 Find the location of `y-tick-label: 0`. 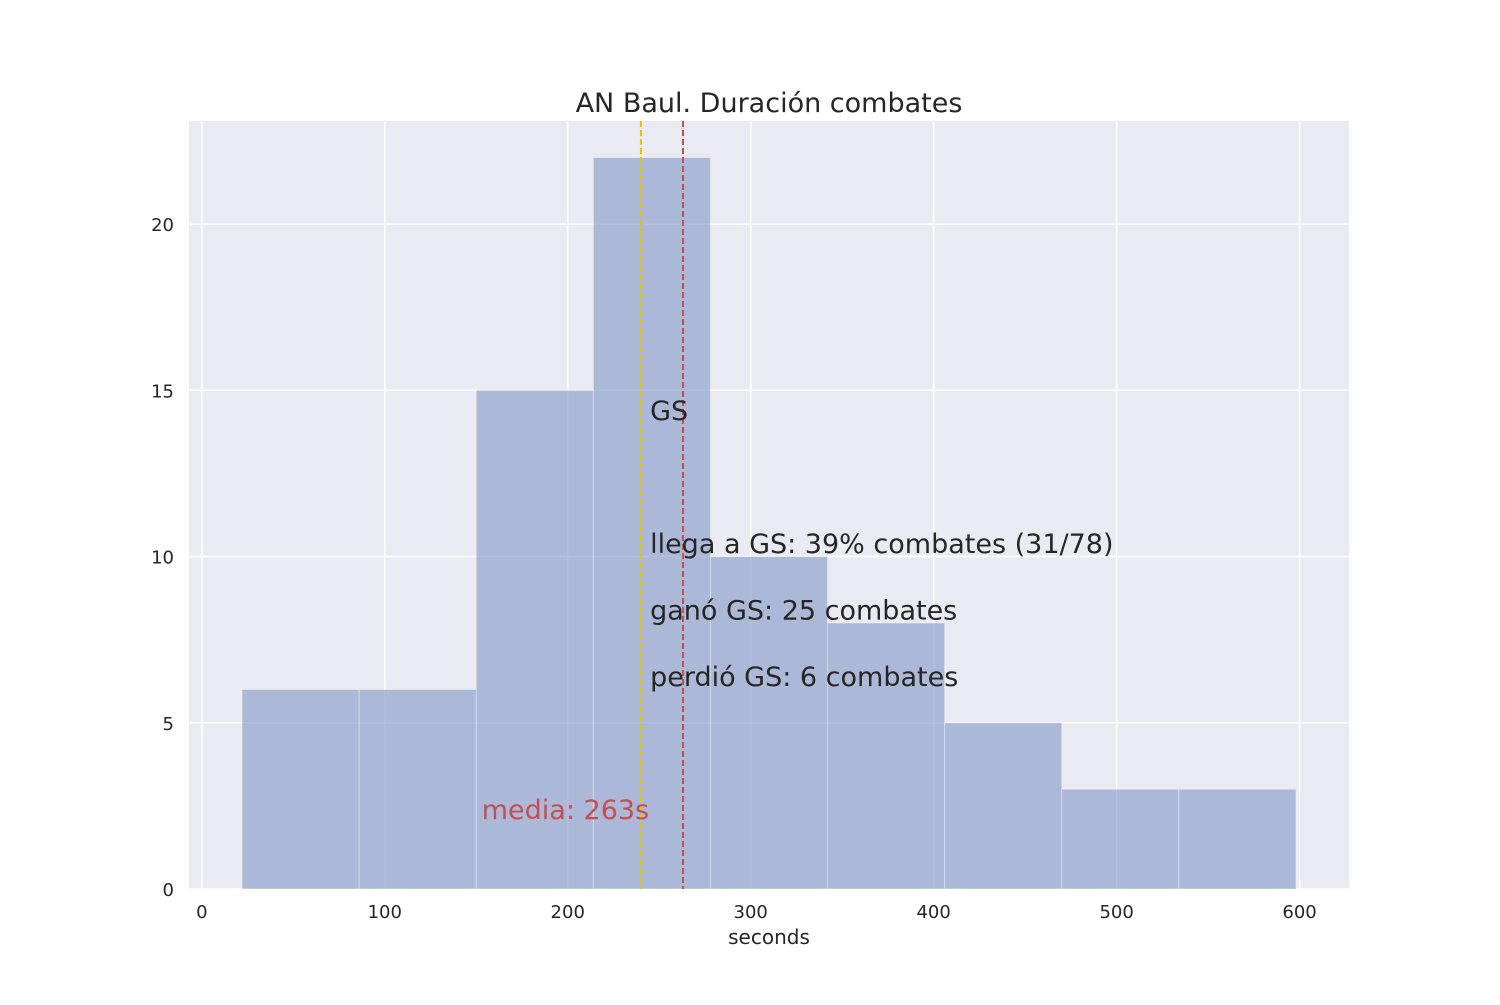

y-tick-label: 0 is located at coordinates (168, 890).